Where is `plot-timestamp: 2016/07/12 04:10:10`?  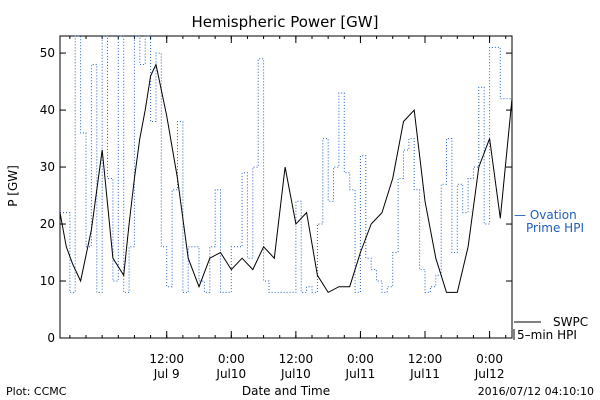
plot-timestamp: 2016/07/12 04:10:10 is located at coordinates (536, 391).